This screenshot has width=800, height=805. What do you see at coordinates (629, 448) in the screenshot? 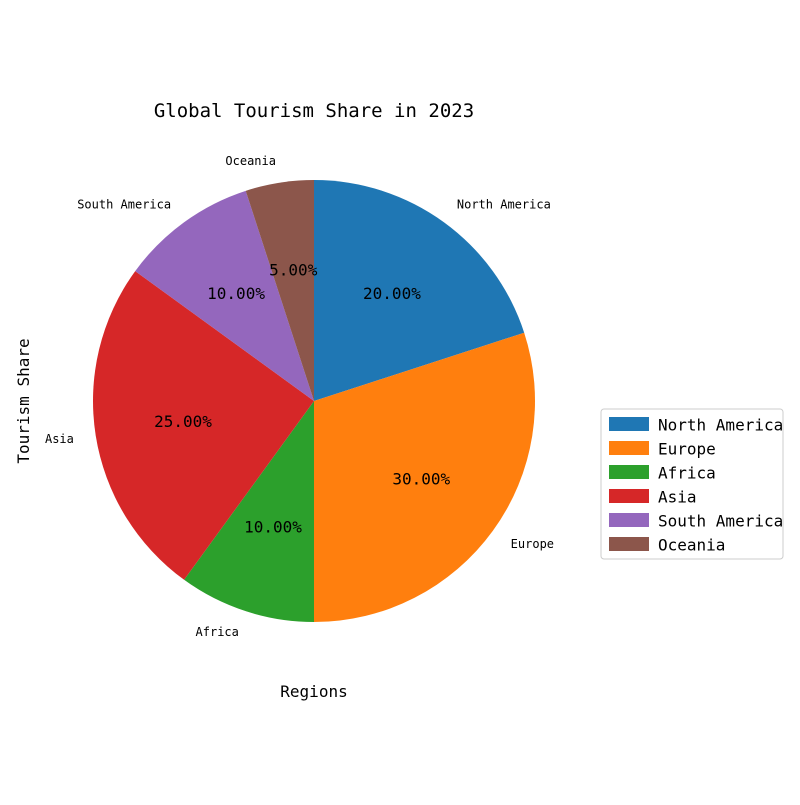
I see `legend-swatch-europe` at bounding box center [629, 448].